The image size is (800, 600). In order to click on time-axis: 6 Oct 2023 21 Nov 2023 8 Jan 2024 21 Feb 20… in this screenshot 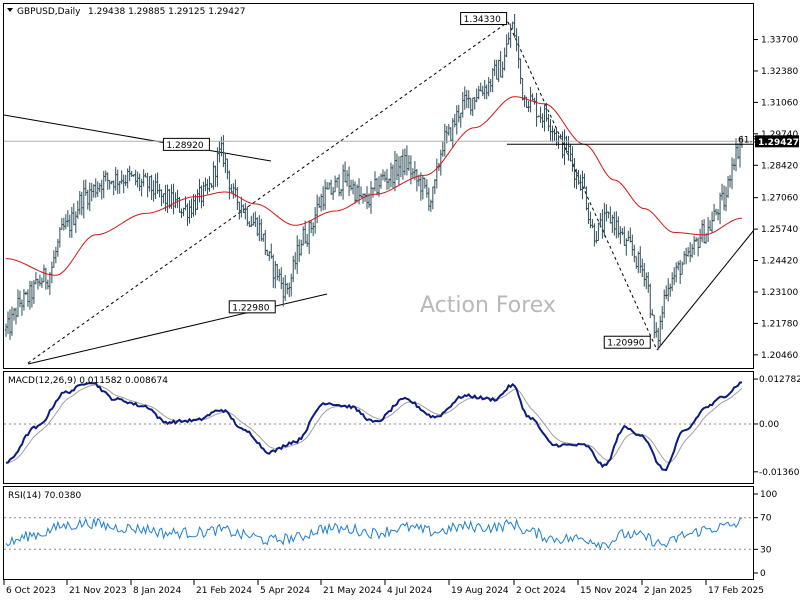, I will do `click(383, 588)`.